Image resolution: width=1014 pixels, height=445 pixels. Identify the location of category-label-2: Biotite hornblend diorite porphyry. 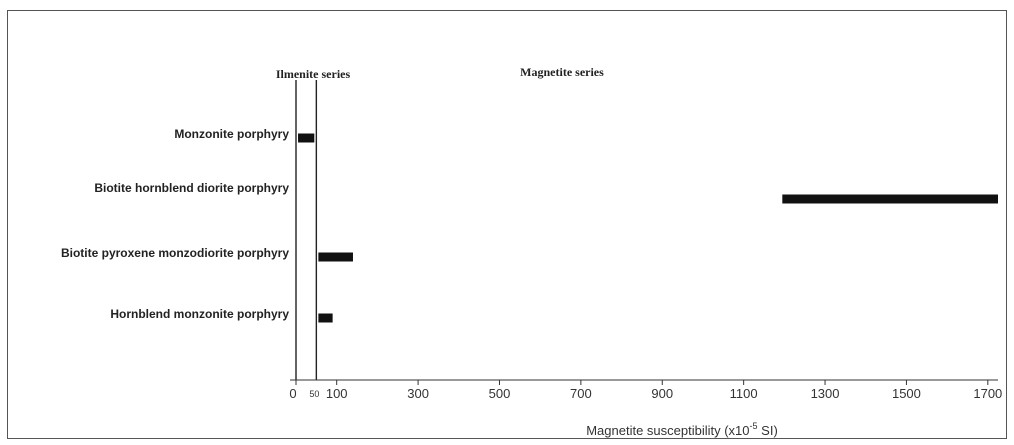
(191, 188).